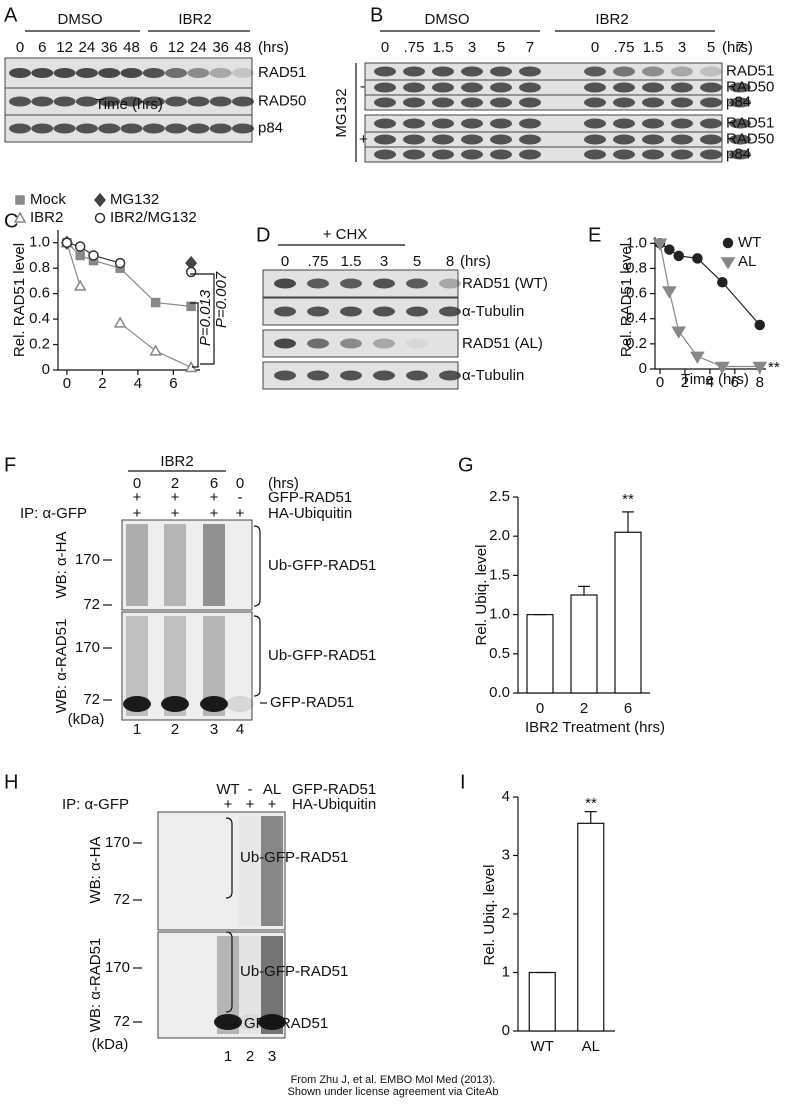 The height and width of the screenshot is (1104, 787). What do you see at coordinates (240, 497) in the screenshot?
I see `sign: -` at bounding box center [240, 497].